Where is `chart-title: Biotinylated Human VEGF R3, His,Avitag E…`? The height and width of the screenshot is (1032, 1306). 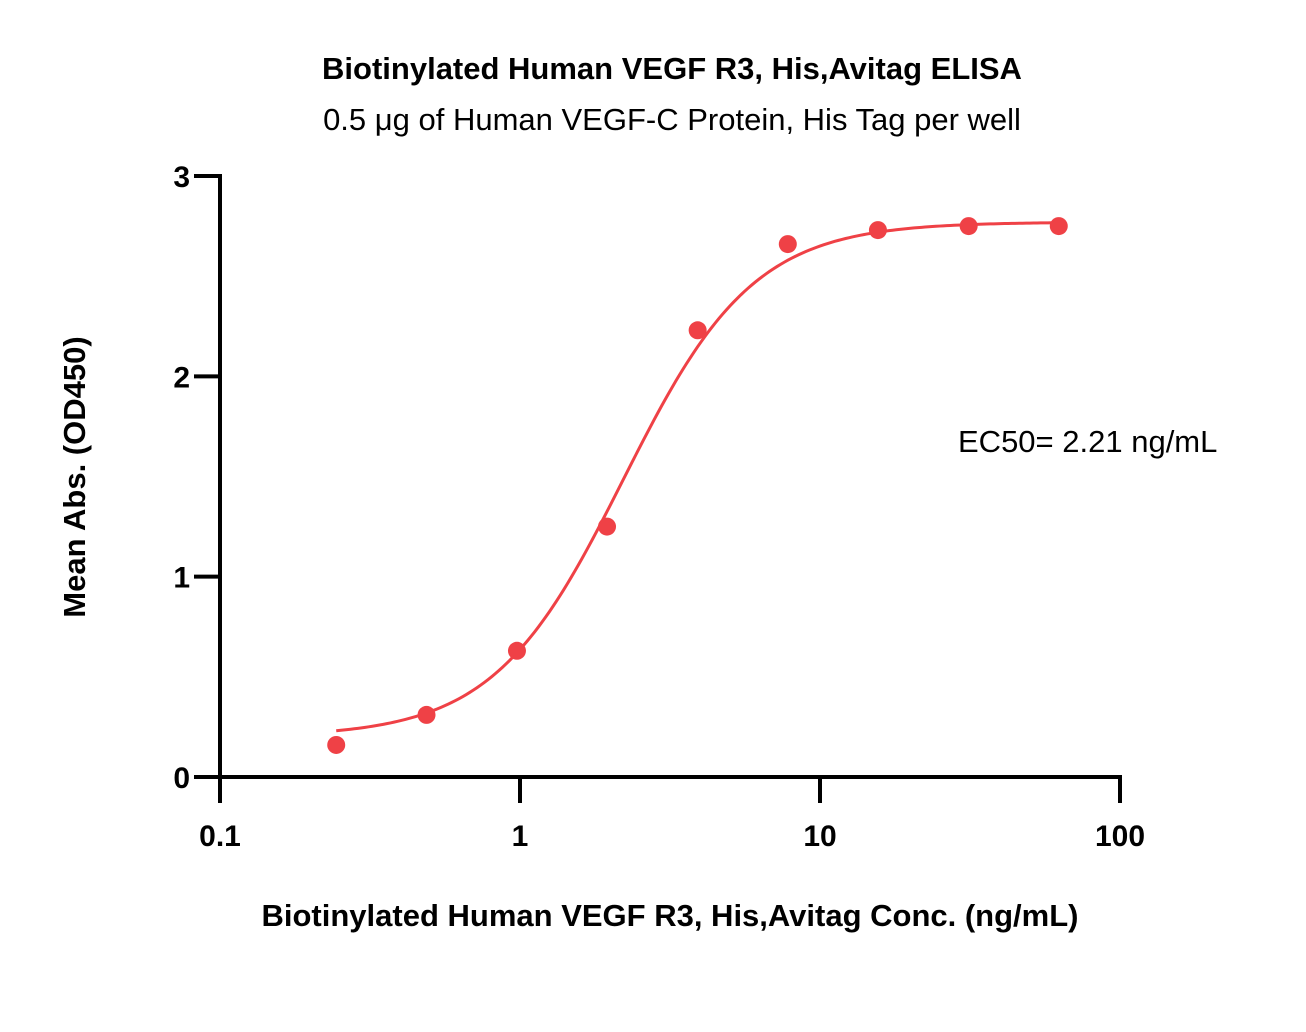 chart-title: Biotinylated Human VEGF R3, His,Avitag E… is located at coordinates (672, 68).